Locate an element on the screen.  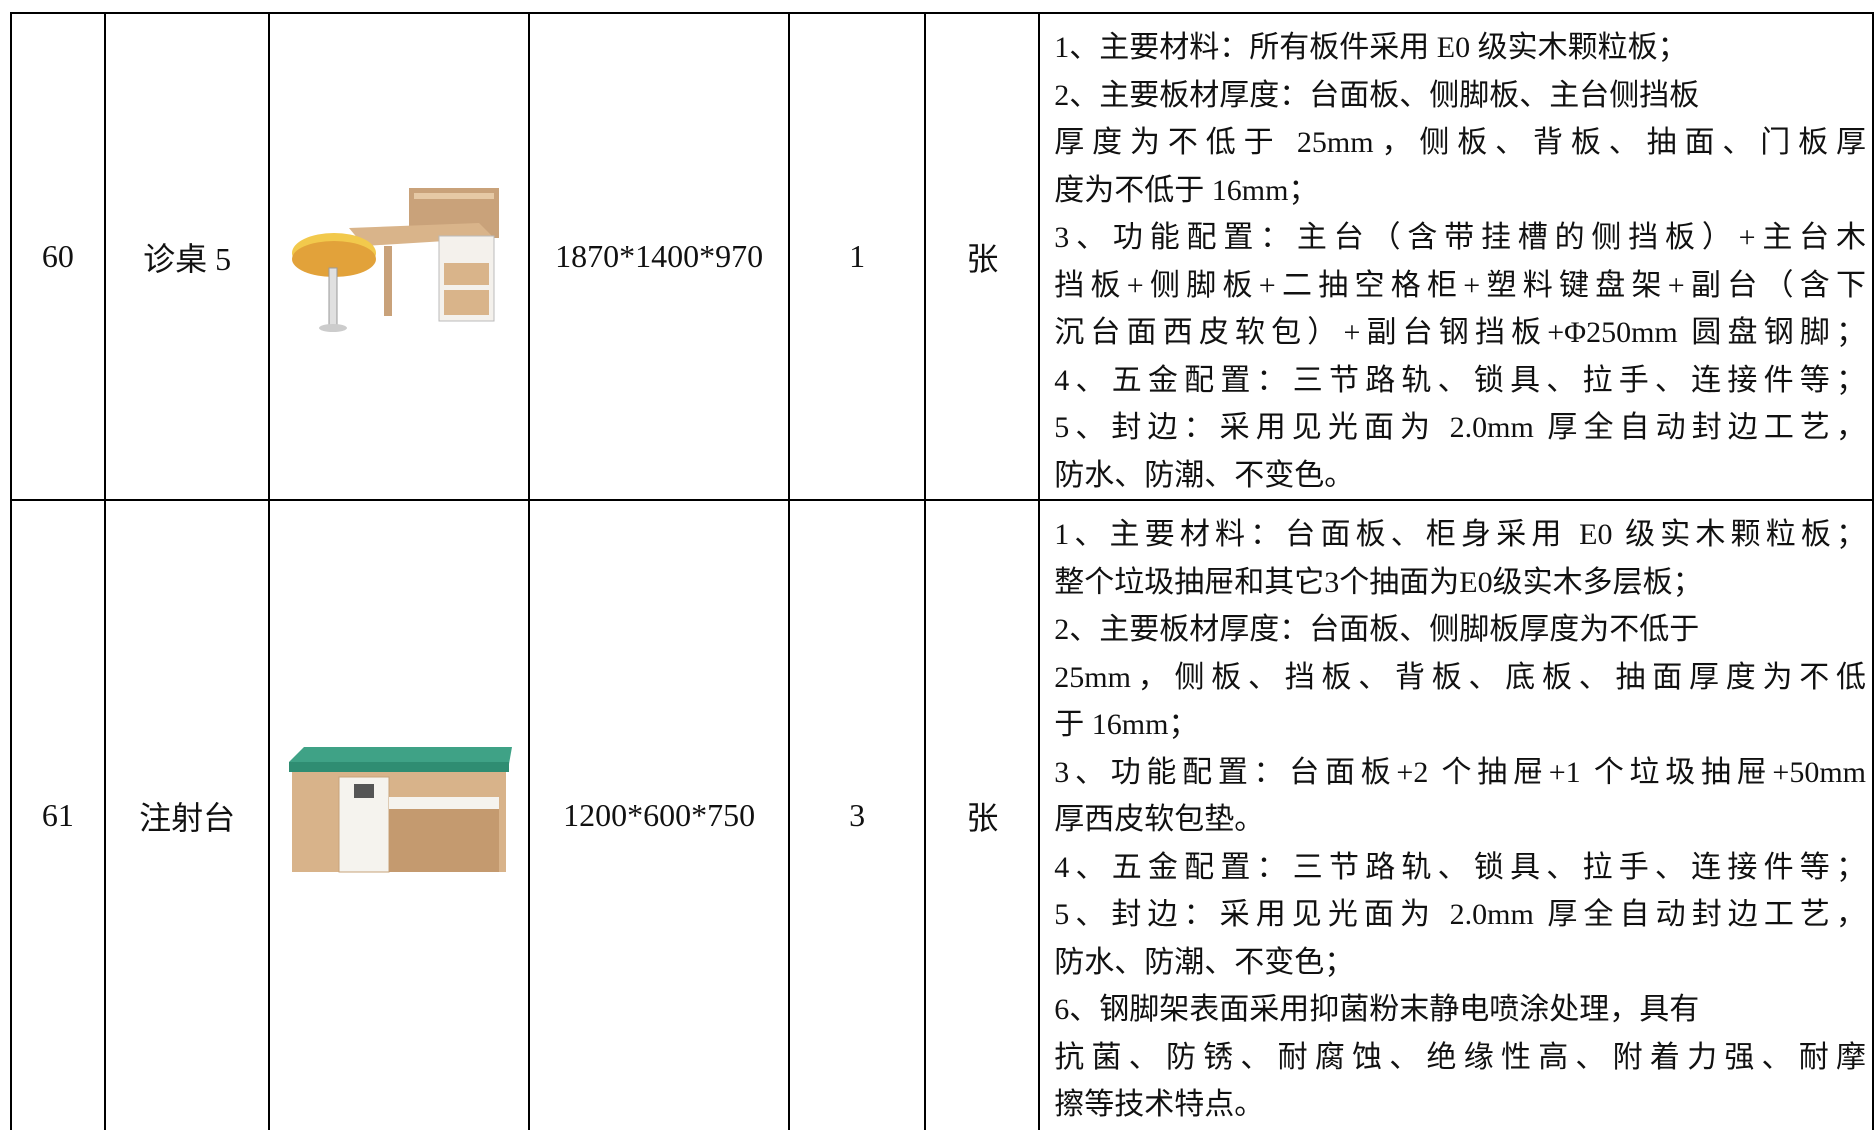
description-line: 2、主要板材厚度：台面板、侧脚板、主台侧挡板 is located at coordinates (1377, 95).